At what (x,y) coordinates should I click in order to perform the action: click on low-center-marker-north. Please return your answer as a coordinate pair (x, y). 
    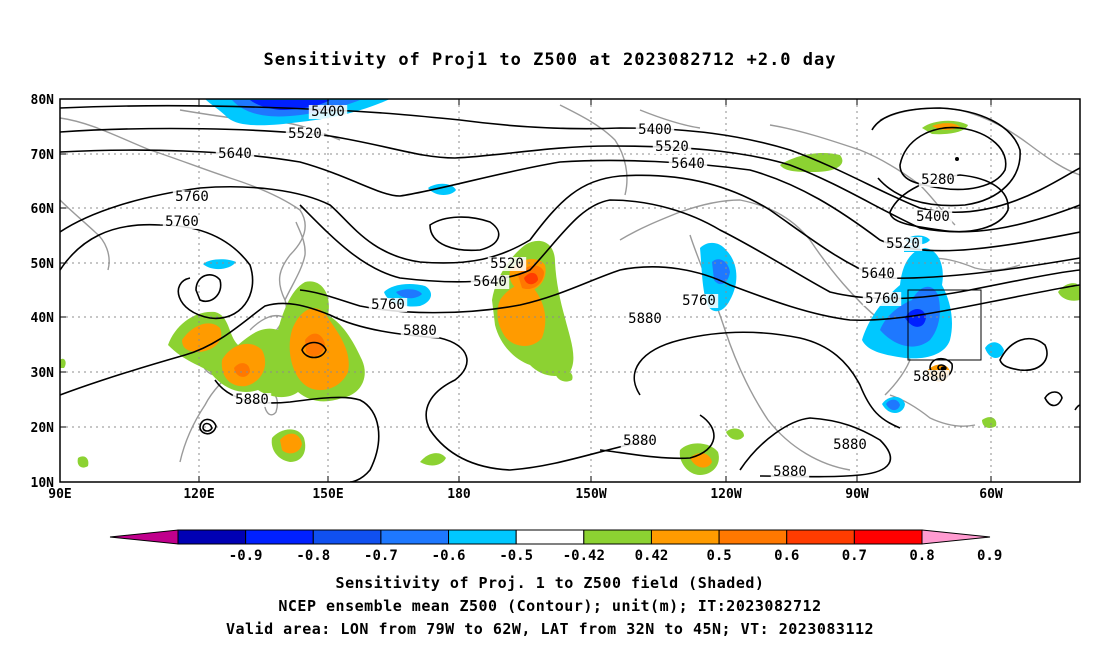
    Looking at the image, I should click on (957, 159).